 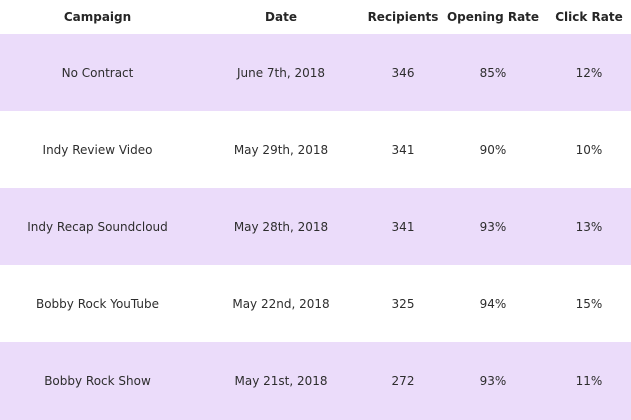 What do you see at coordinates (97, 303) in the screenshot?
I see `campaign-cell: Bobby Rock YouTube` at bounding box center [97, 303].